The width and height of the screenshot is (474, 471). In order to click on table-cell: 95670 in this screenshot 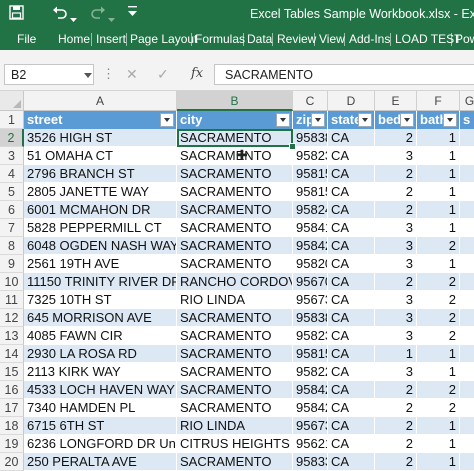, I will do `click(310, 282)`.